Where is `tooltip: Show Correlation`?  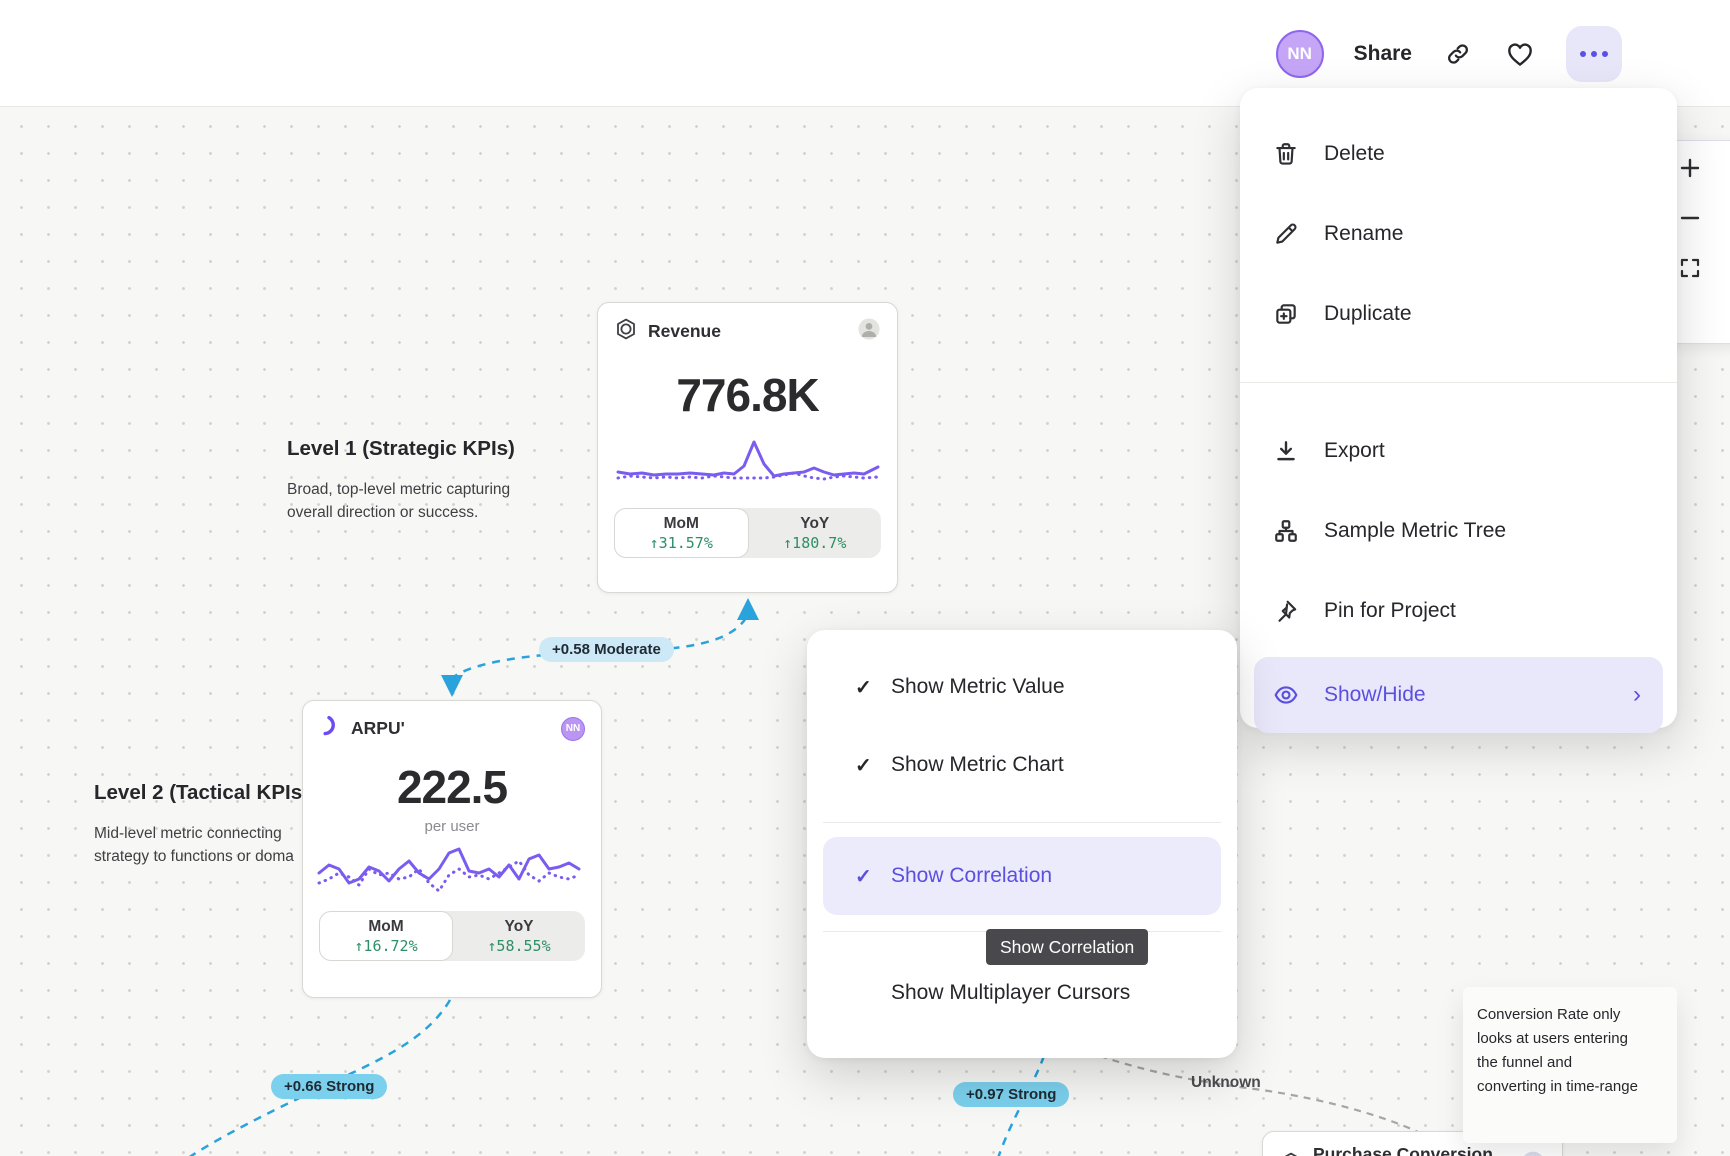 tooltip: Show Correlation is located at coordinates (1067, 947).